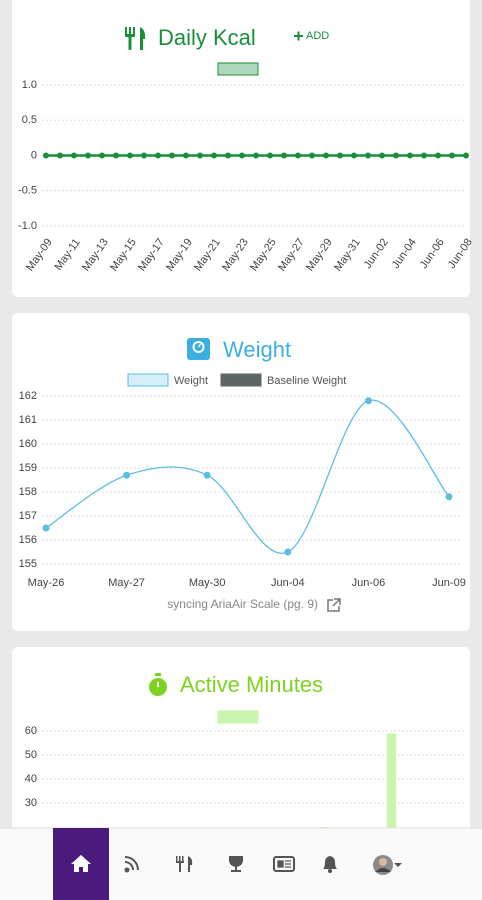  I want to click on add-button: ADD, so click(311, 36).